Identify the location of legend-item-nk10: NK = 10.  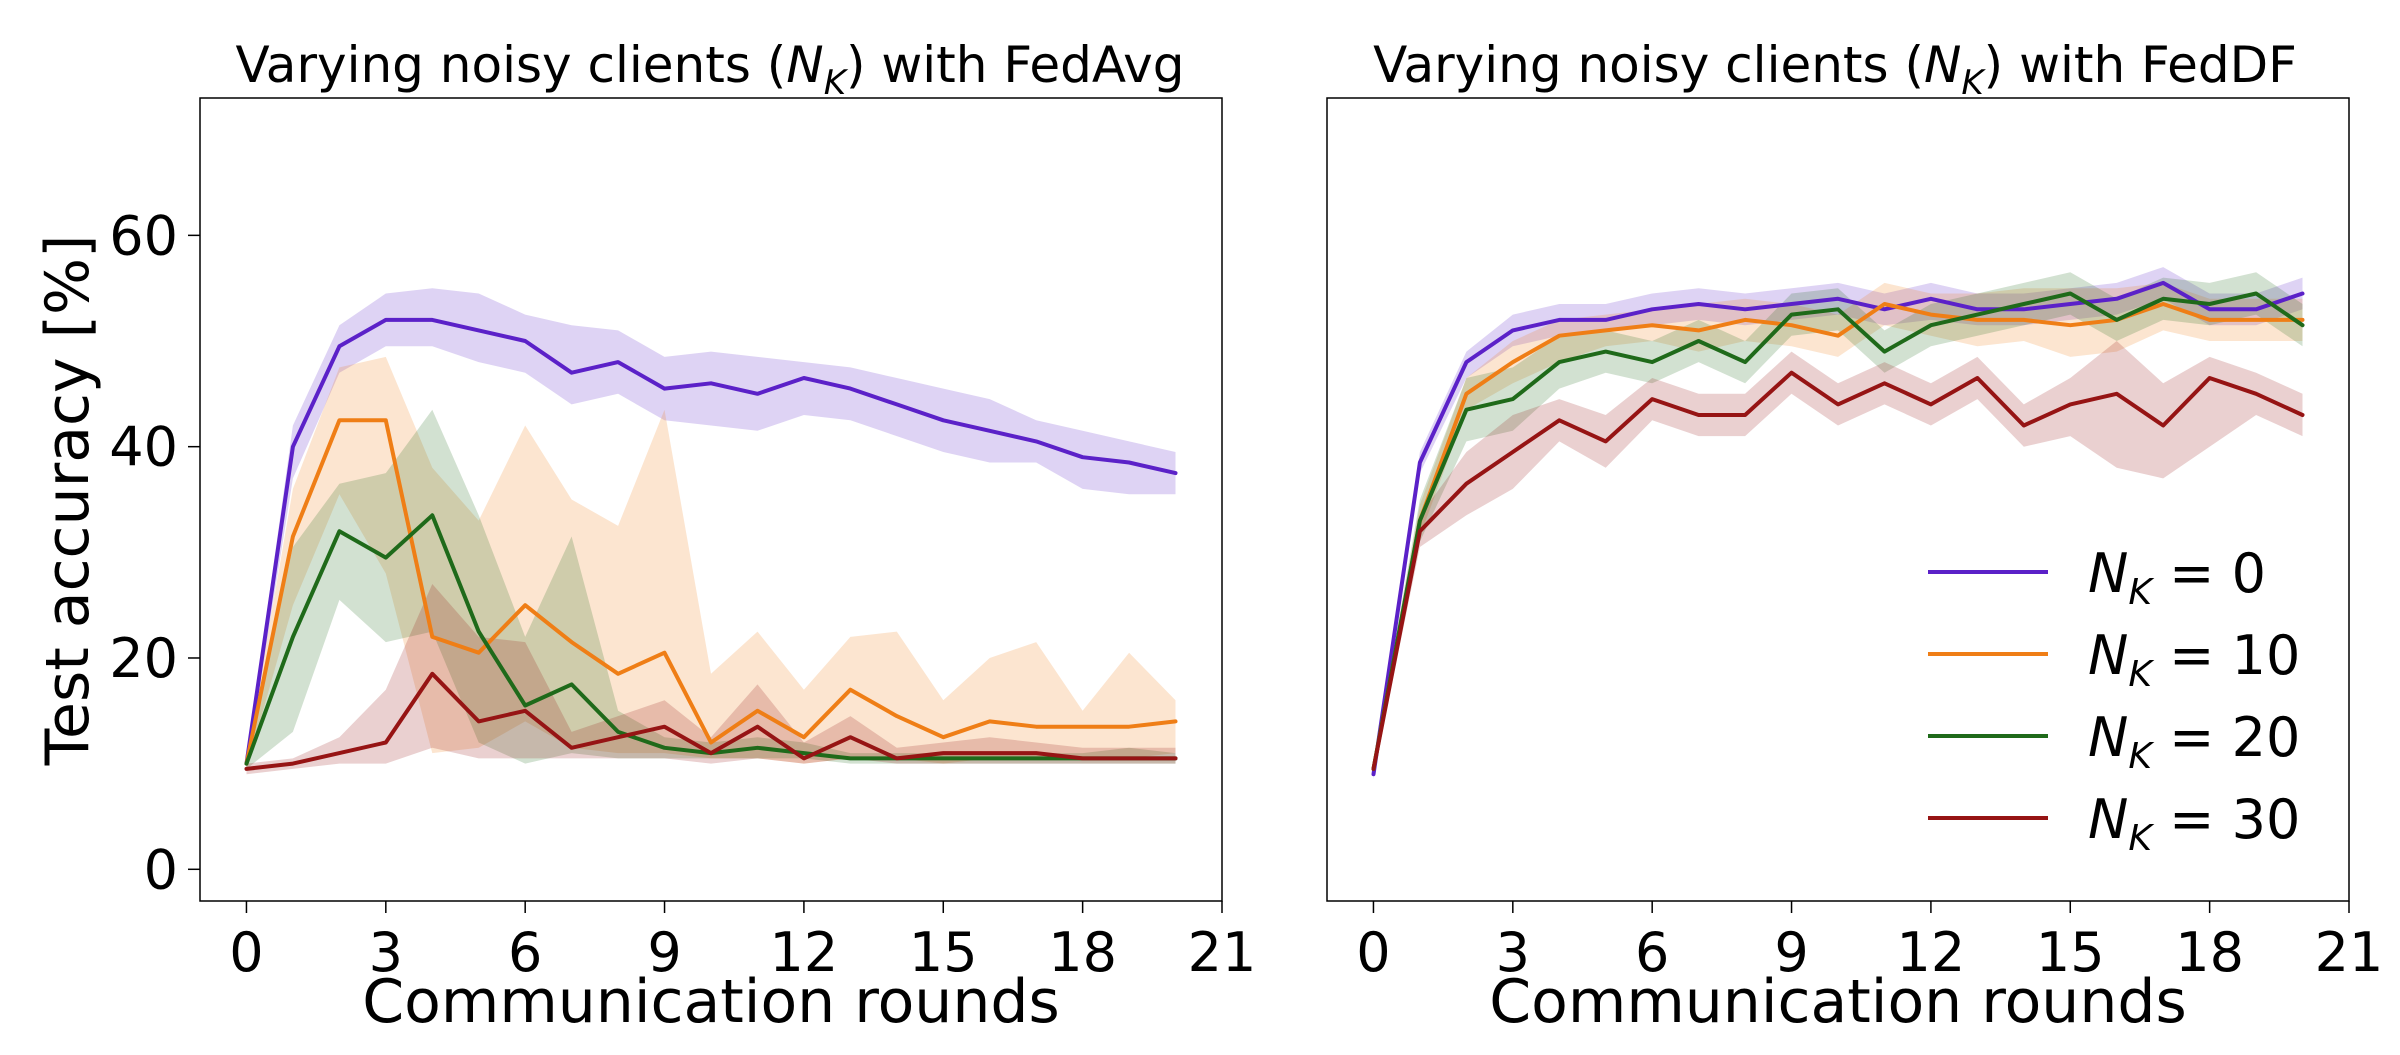
(2114, 659).